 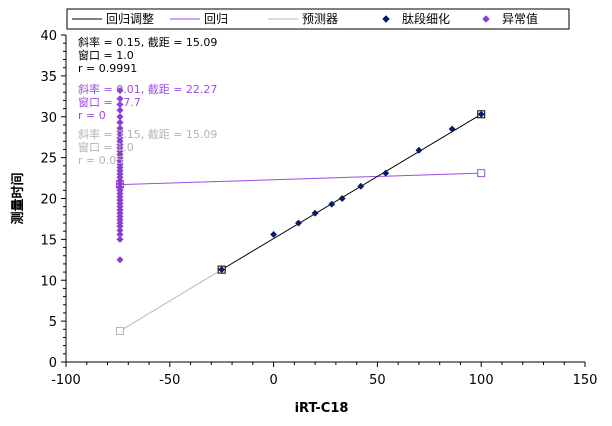 What do you see at coordinates (100, 160) in the screenshot?
I see `annotation-text: r = 0.05` at bounding box center [100, 160].